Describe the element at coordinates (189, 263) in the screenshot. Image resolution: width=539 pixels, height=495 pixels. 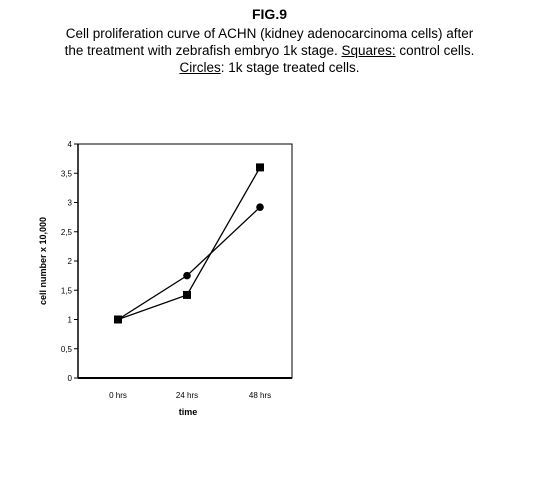
I see `series-line-circle` at that location.